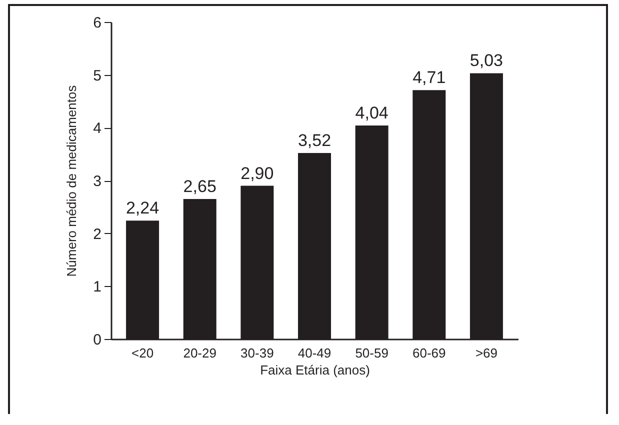 This screenshot has height=425, width=619. Describe the element at coordinates (97, 234) in the screenshot. I see `y-tick-label: 2` at that location.